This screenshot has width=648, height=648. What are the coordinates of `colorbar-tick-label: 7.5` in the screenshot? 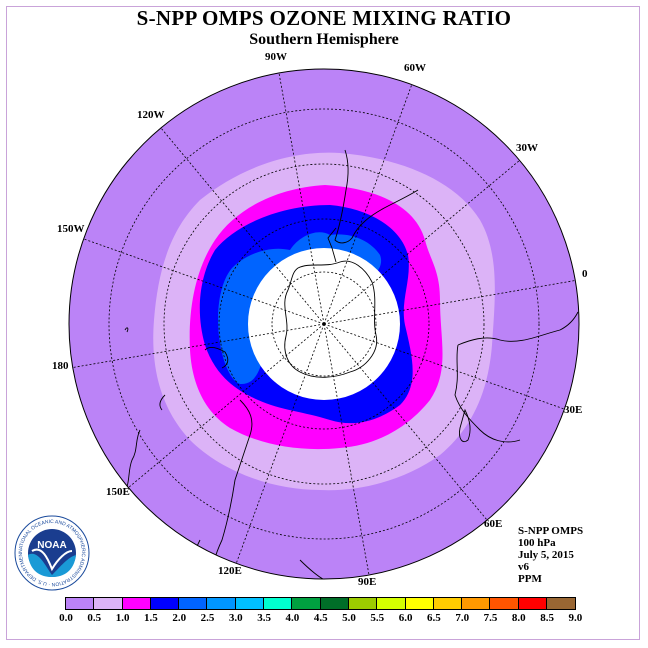 It's located at (490, 618).